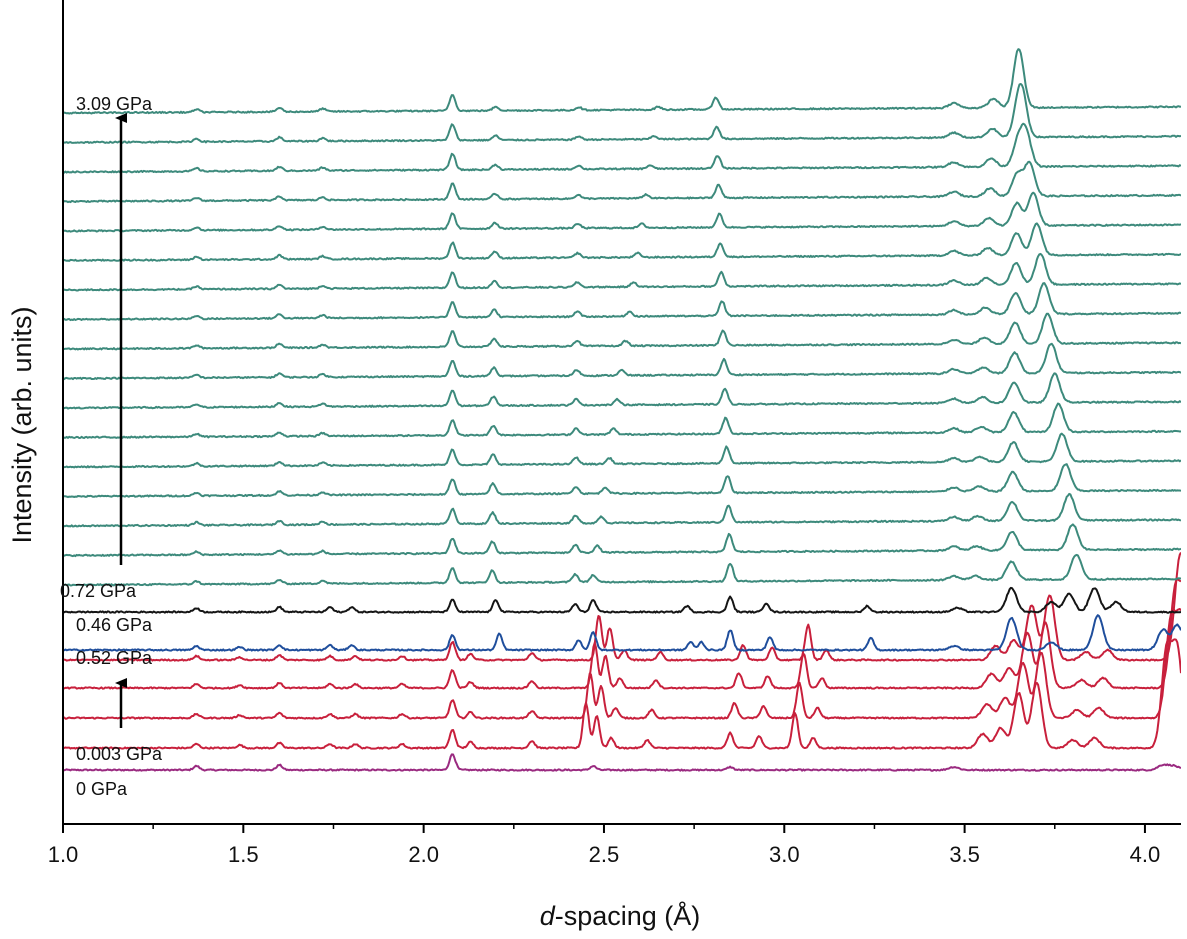  Describe the element at coordinates (622, 762) in the screenshot. I see `spectrum-line-0gpa` at that location.